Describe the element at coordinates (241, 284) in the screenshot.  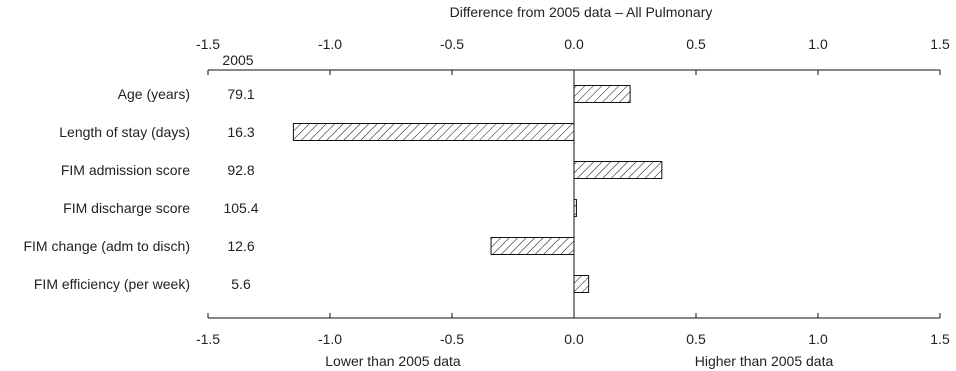
I see `baseline-value: 5.6` at that location.